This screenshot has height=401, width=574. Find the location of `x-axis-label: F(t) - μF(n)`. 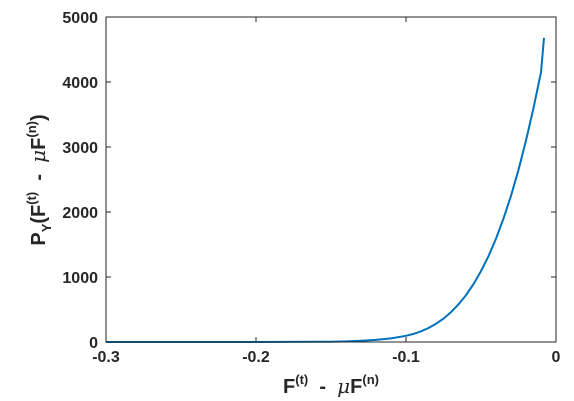

x-axis-label: F(t) - μF(n) is located at coordinates (331, 385).